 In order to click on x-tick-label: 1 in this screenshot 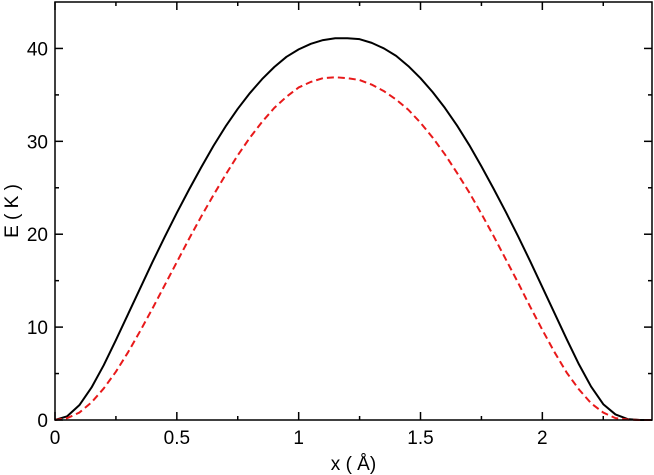, I will do `click(298, 438)`.